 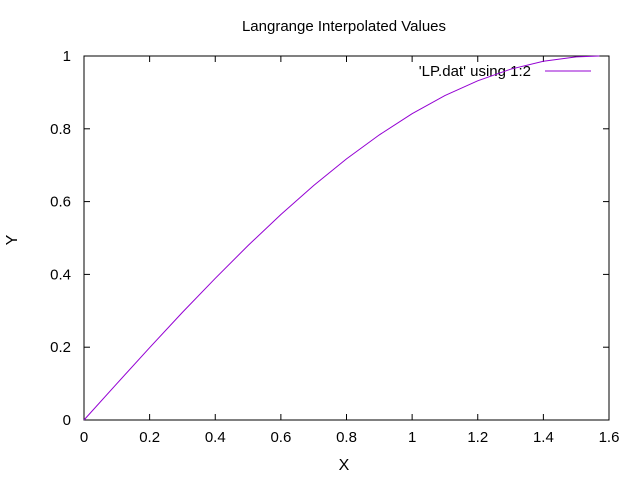 I want to click on x-tick-label: 0.2, so click(x=149, y=437).